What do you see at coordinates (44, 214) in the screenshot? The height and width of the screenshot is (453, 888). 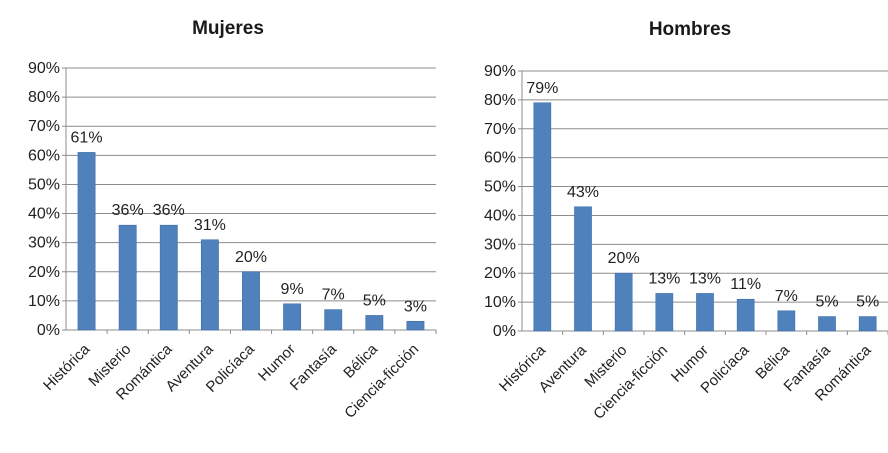 I see `mujeres-y-tick-label: 40%` at bounding box center [44, 214].